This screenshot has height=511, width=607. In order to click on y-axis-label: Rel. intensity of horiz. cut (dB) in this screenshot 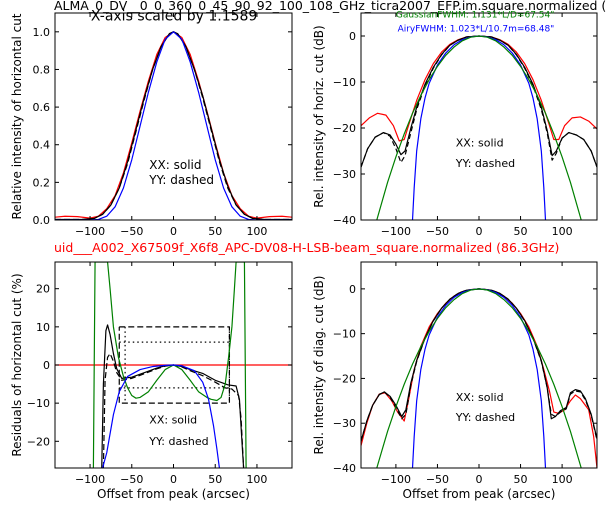, I will do `click(319, 116)`.